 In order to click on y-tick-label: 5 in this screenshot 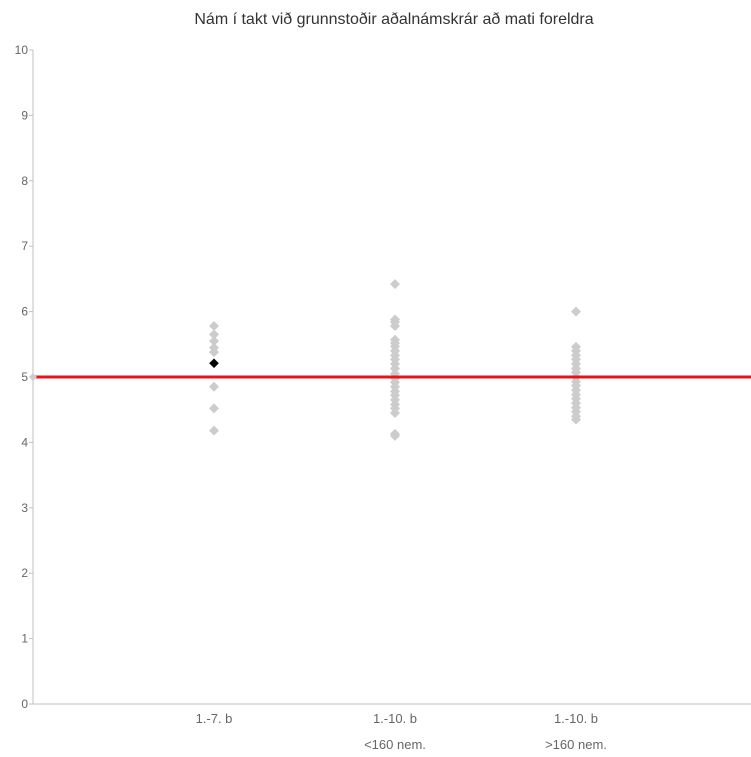, I will do `click(24, 377)`.